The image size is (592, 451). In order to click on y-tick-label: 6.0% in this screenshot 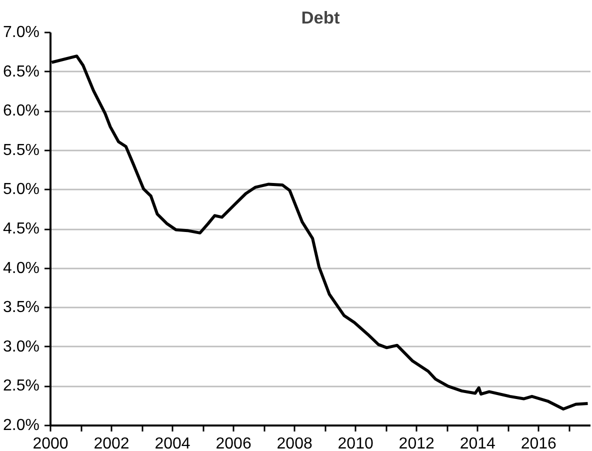, I will do `click(21, 111)`.